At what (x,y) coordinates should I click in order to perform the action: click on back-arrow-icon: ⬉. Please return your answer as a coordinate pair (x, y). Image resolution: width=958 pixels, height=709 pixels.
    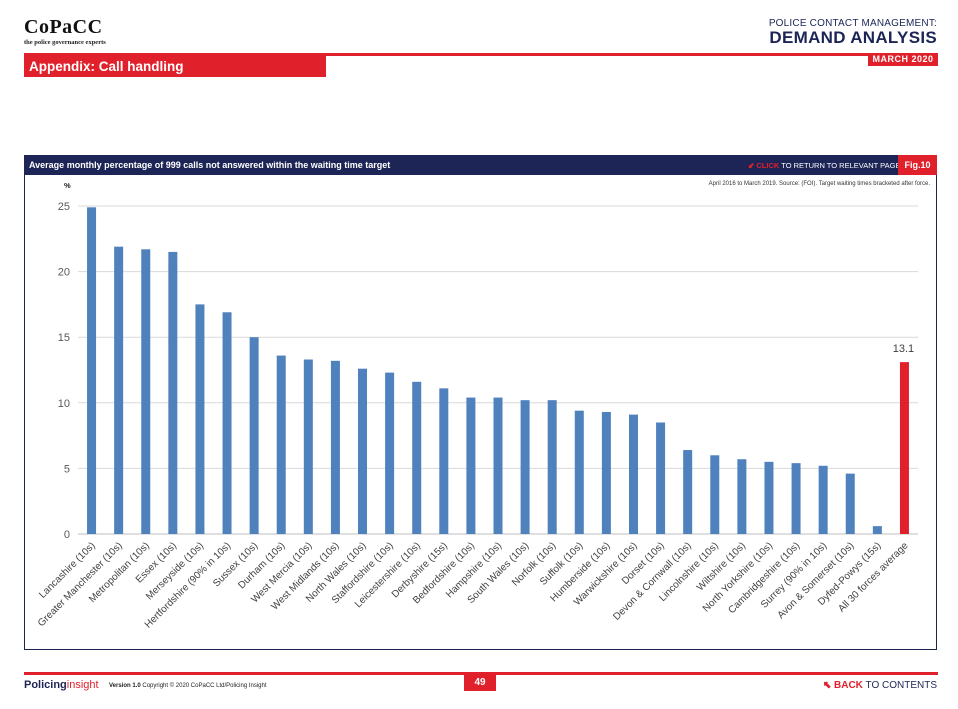
    Looking at the image, I should click on (828, 685).